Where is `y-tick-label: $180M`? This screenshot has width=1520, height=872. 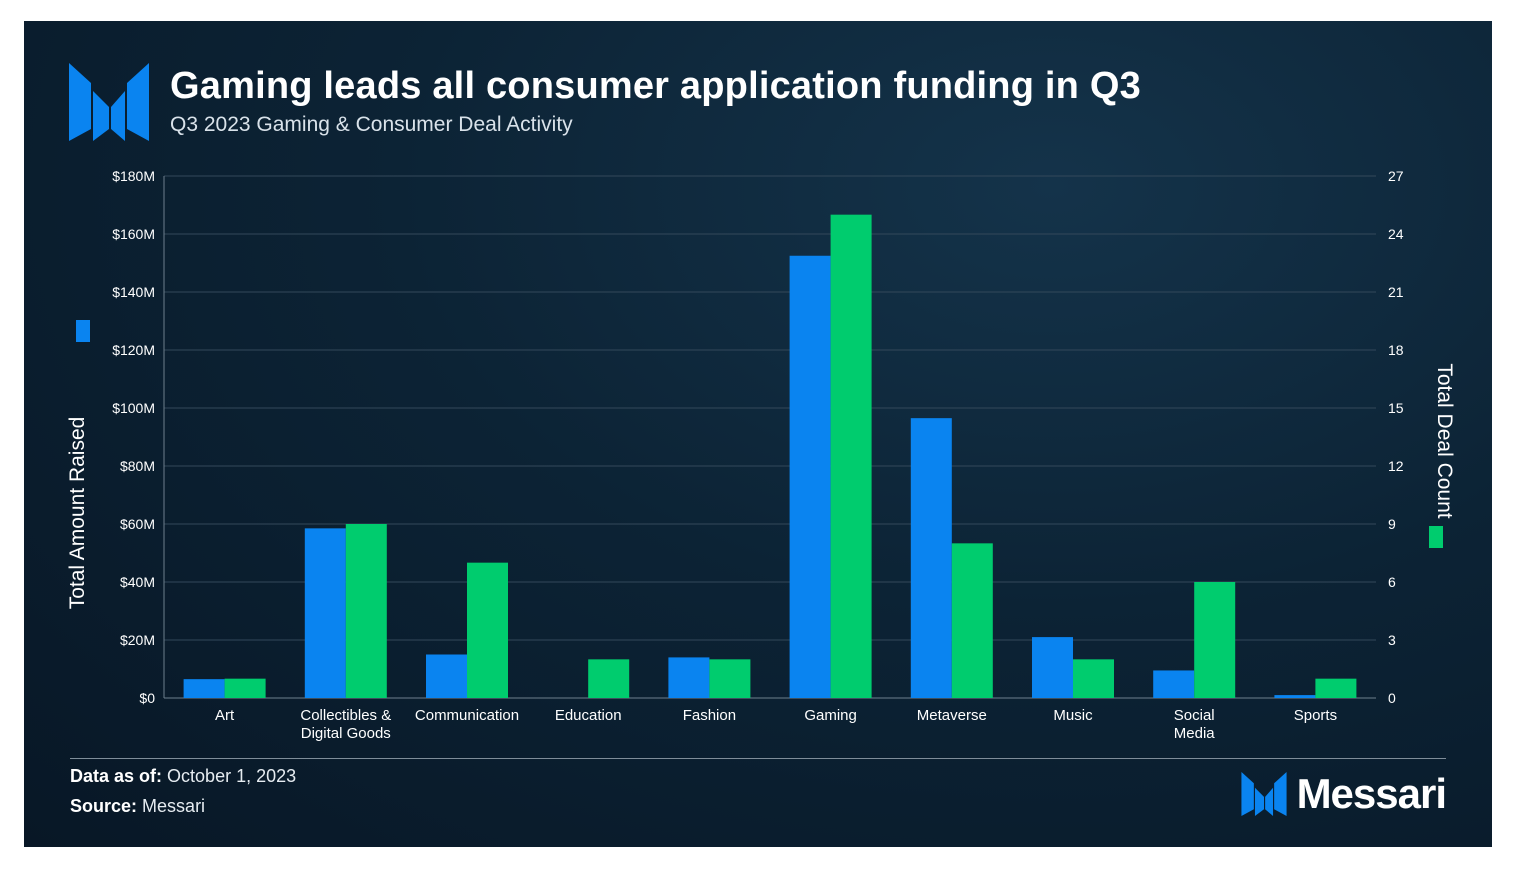 y-tick-label: $180M is located at coordinates (133, 176).